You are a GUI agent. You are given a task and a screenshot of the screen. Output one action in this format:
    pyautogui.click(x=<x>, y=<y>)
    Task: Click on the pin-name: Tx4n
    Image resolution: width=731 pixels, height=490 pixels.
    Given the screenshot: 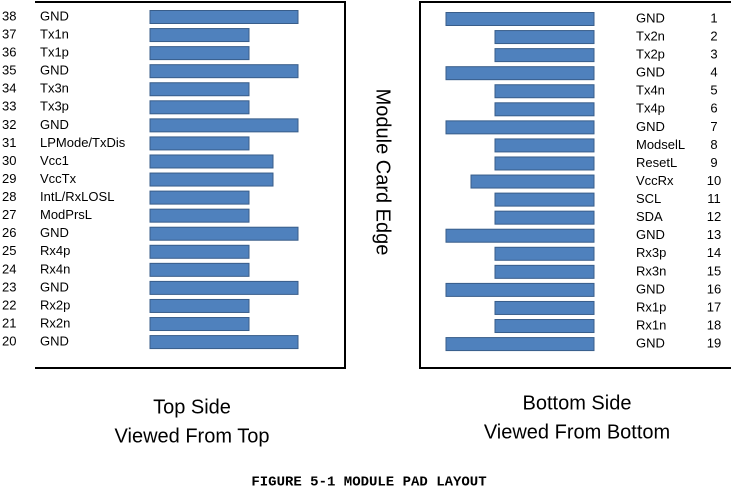 What is the action you would take?
    pyautogui.click(x=650, y=90)
    